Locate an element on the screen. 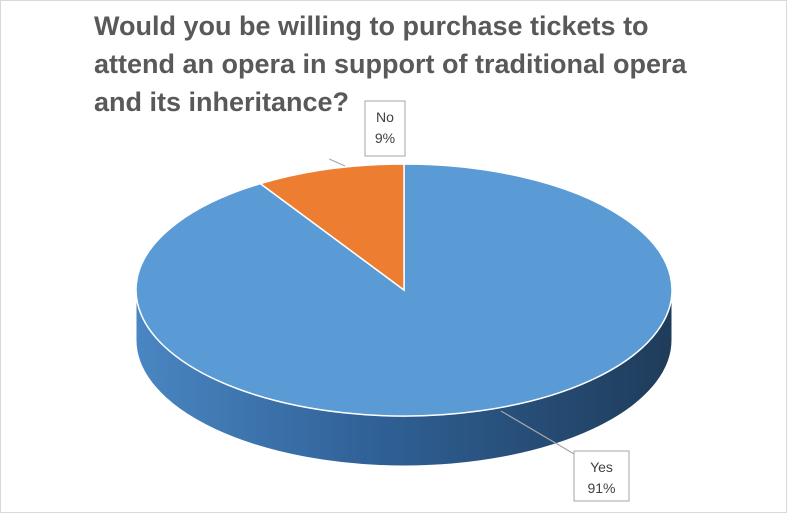 The image size is (787, 514). data-label-category-no: No is located at coordinates (385, 117).